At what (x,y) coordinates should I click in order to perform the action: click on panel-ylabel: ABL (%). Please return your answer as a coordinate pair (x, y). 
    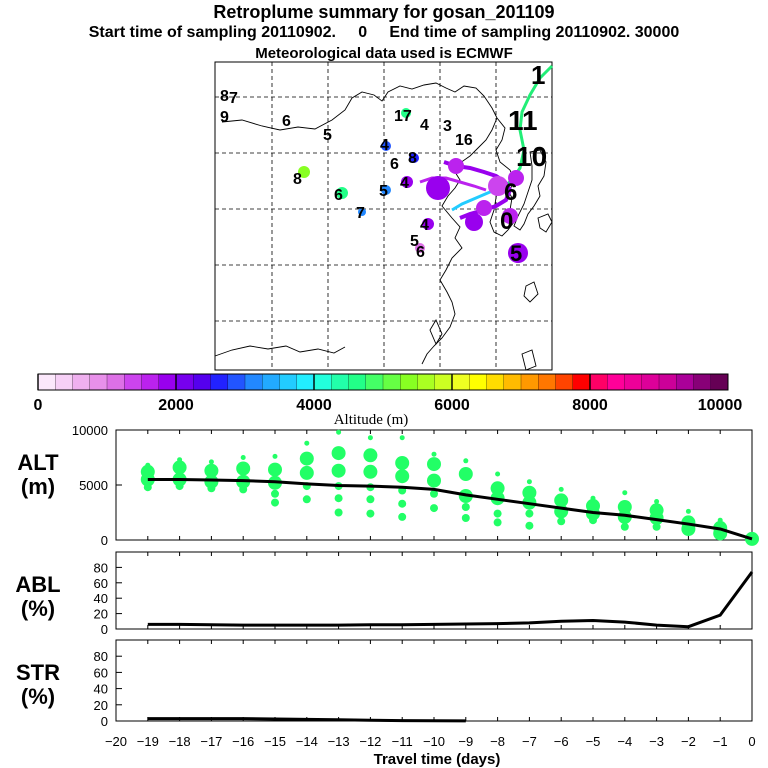
    Looking at the image, I should click on (37, 596).